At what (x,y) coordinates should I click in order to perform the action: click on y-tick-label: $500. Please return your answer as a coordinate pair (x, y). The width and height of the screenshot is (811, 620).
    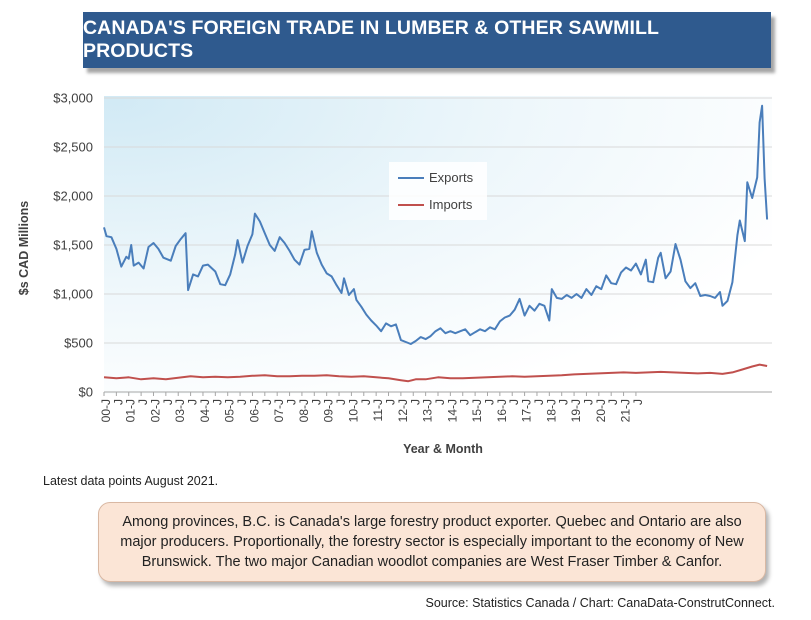
    Looking at the image, I should click on (78, 343).